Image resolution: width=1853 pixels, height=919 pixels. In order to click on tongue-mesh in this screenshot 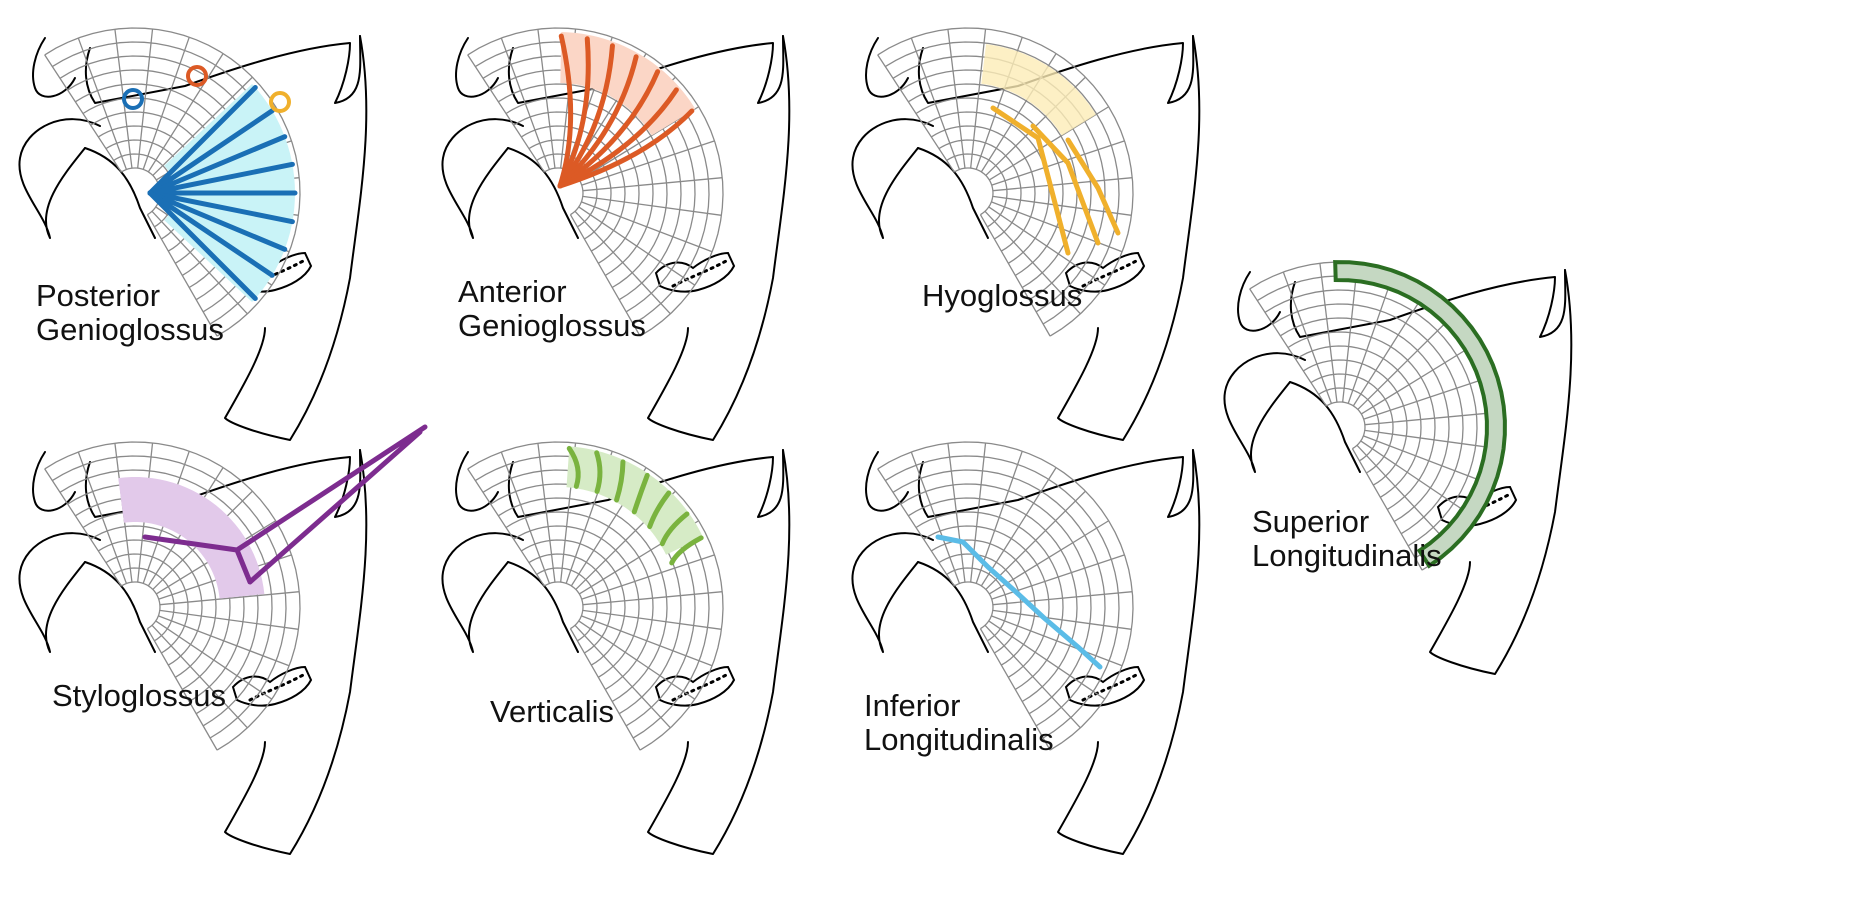, I will do `click(1005, 596)`.